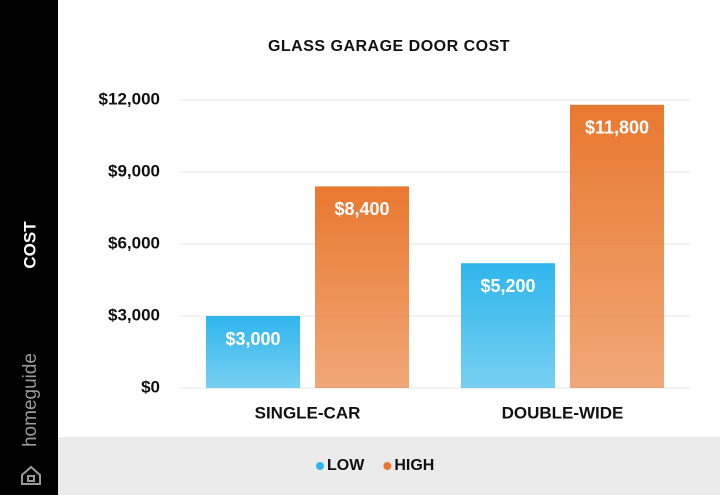 This screenshot has height=495, width=720. I want to click on brand-icon, so click(31, 475).